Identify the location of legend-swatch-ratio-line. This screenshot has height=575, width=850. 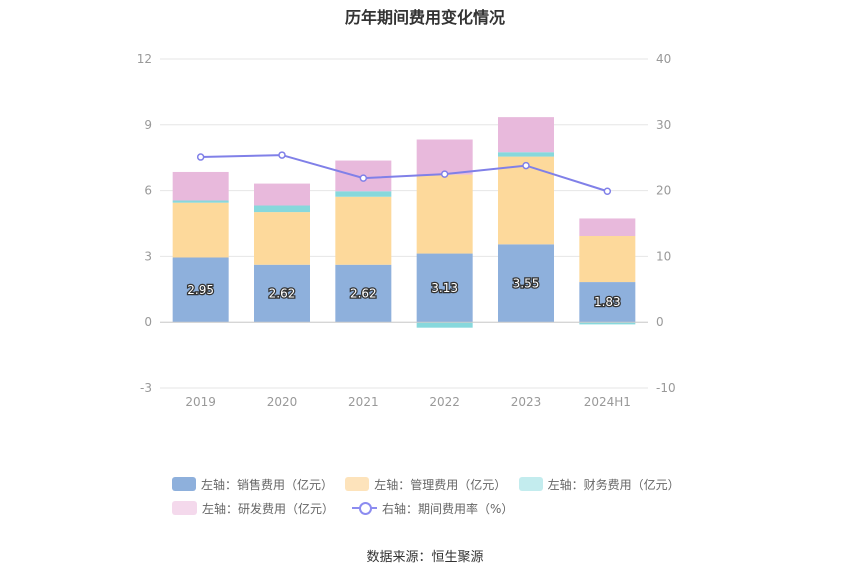
(365, 508).